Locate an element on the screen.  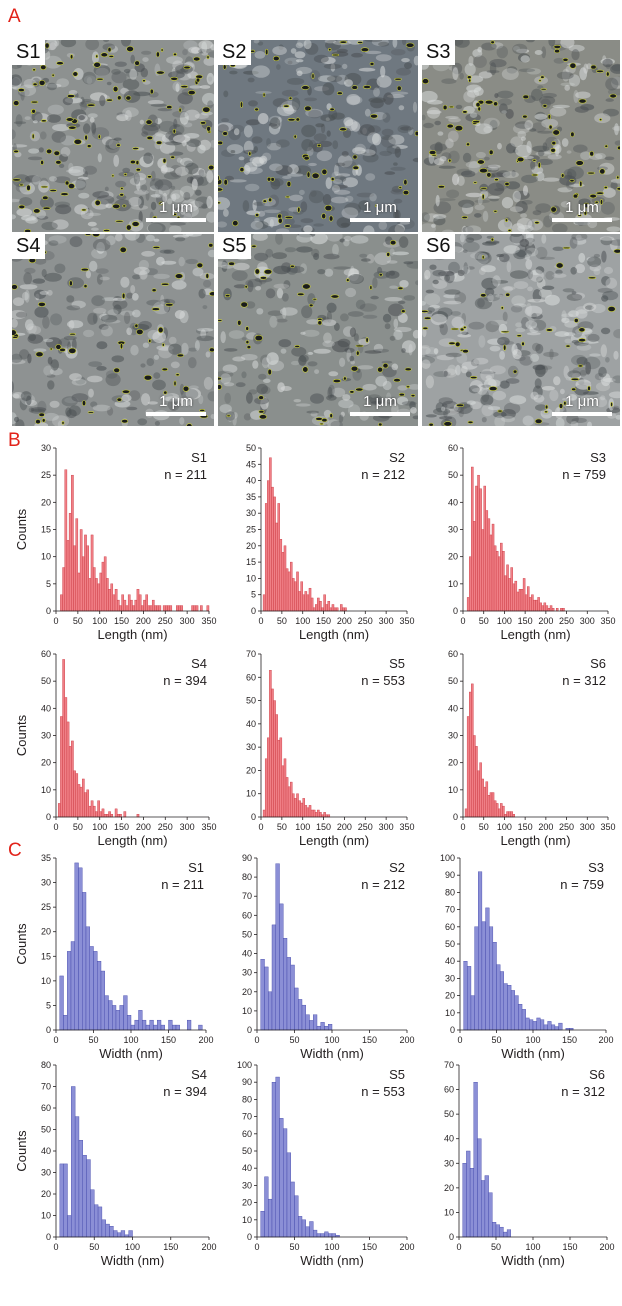
y-axis-label: Counts is located at coordinates (21, 944).